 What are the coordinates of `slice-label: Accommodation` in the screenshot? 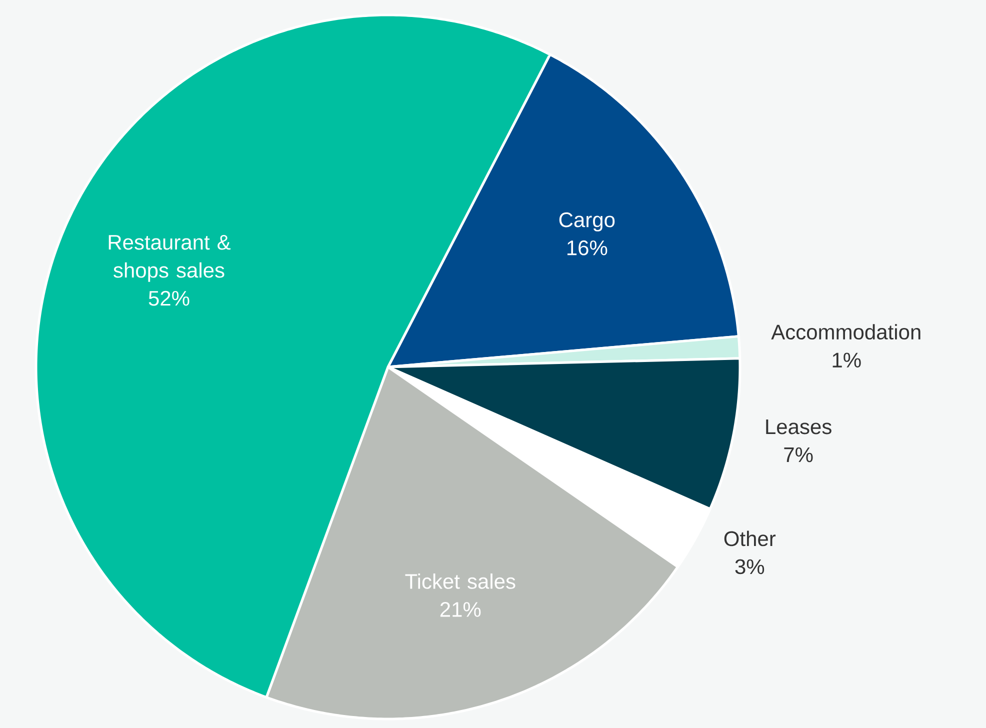 It's located at (845, 332).